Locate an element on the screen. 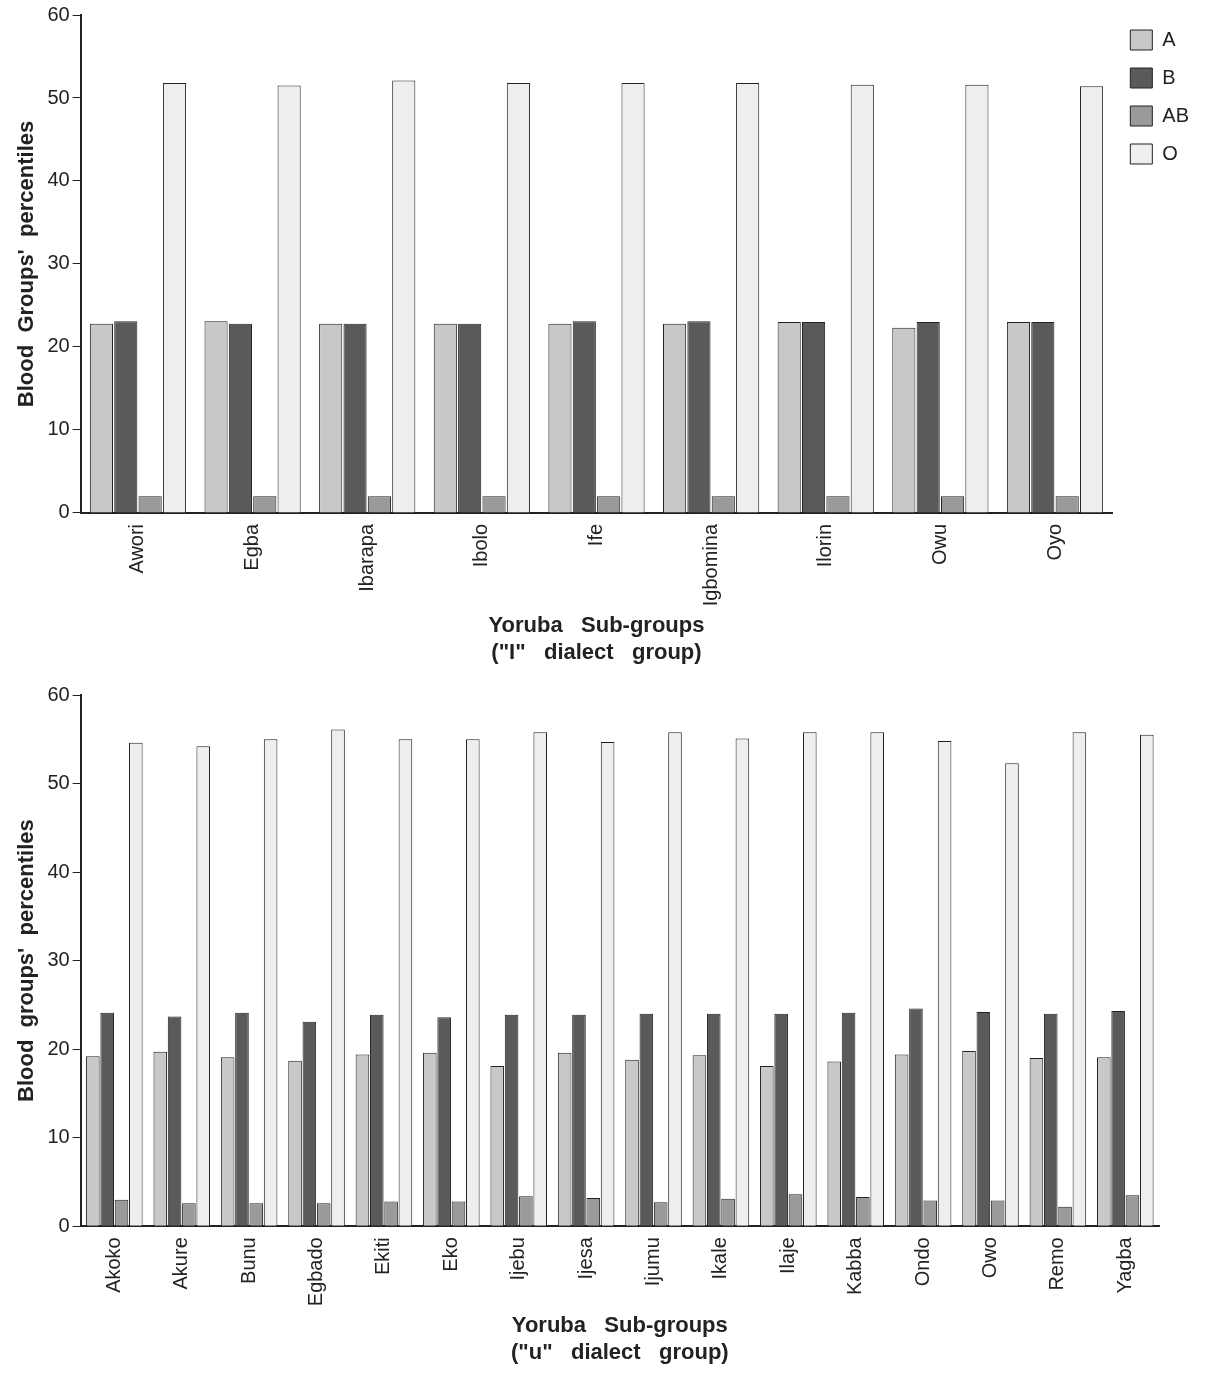  x-tick-label: Egbado is located at coordinates (315, 1272).